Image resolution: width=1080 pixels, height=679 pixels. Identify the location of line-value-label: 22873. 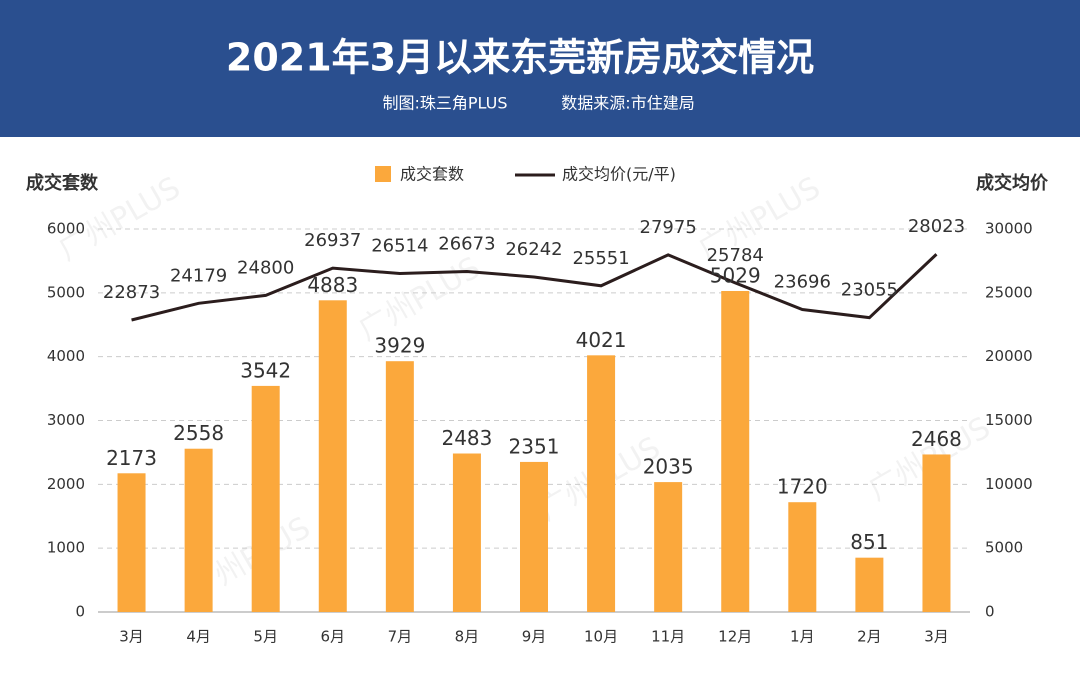
(131, 292).